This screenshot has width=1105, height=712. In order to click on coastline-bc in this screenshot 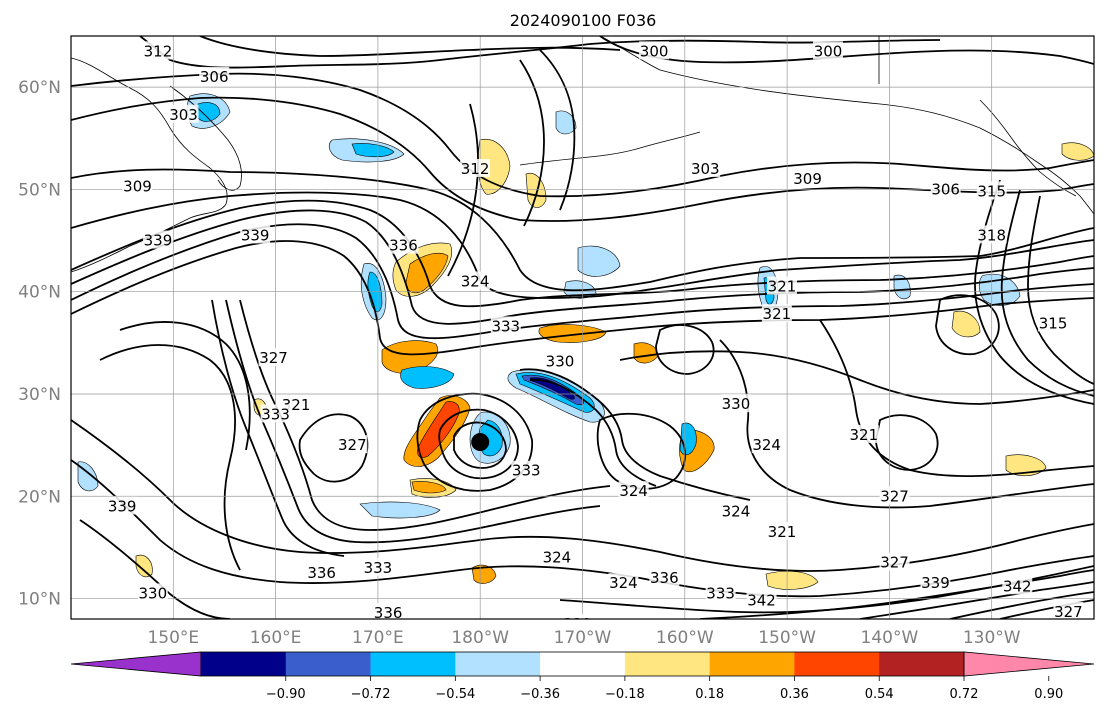, I will do `click(1028, 148)`.